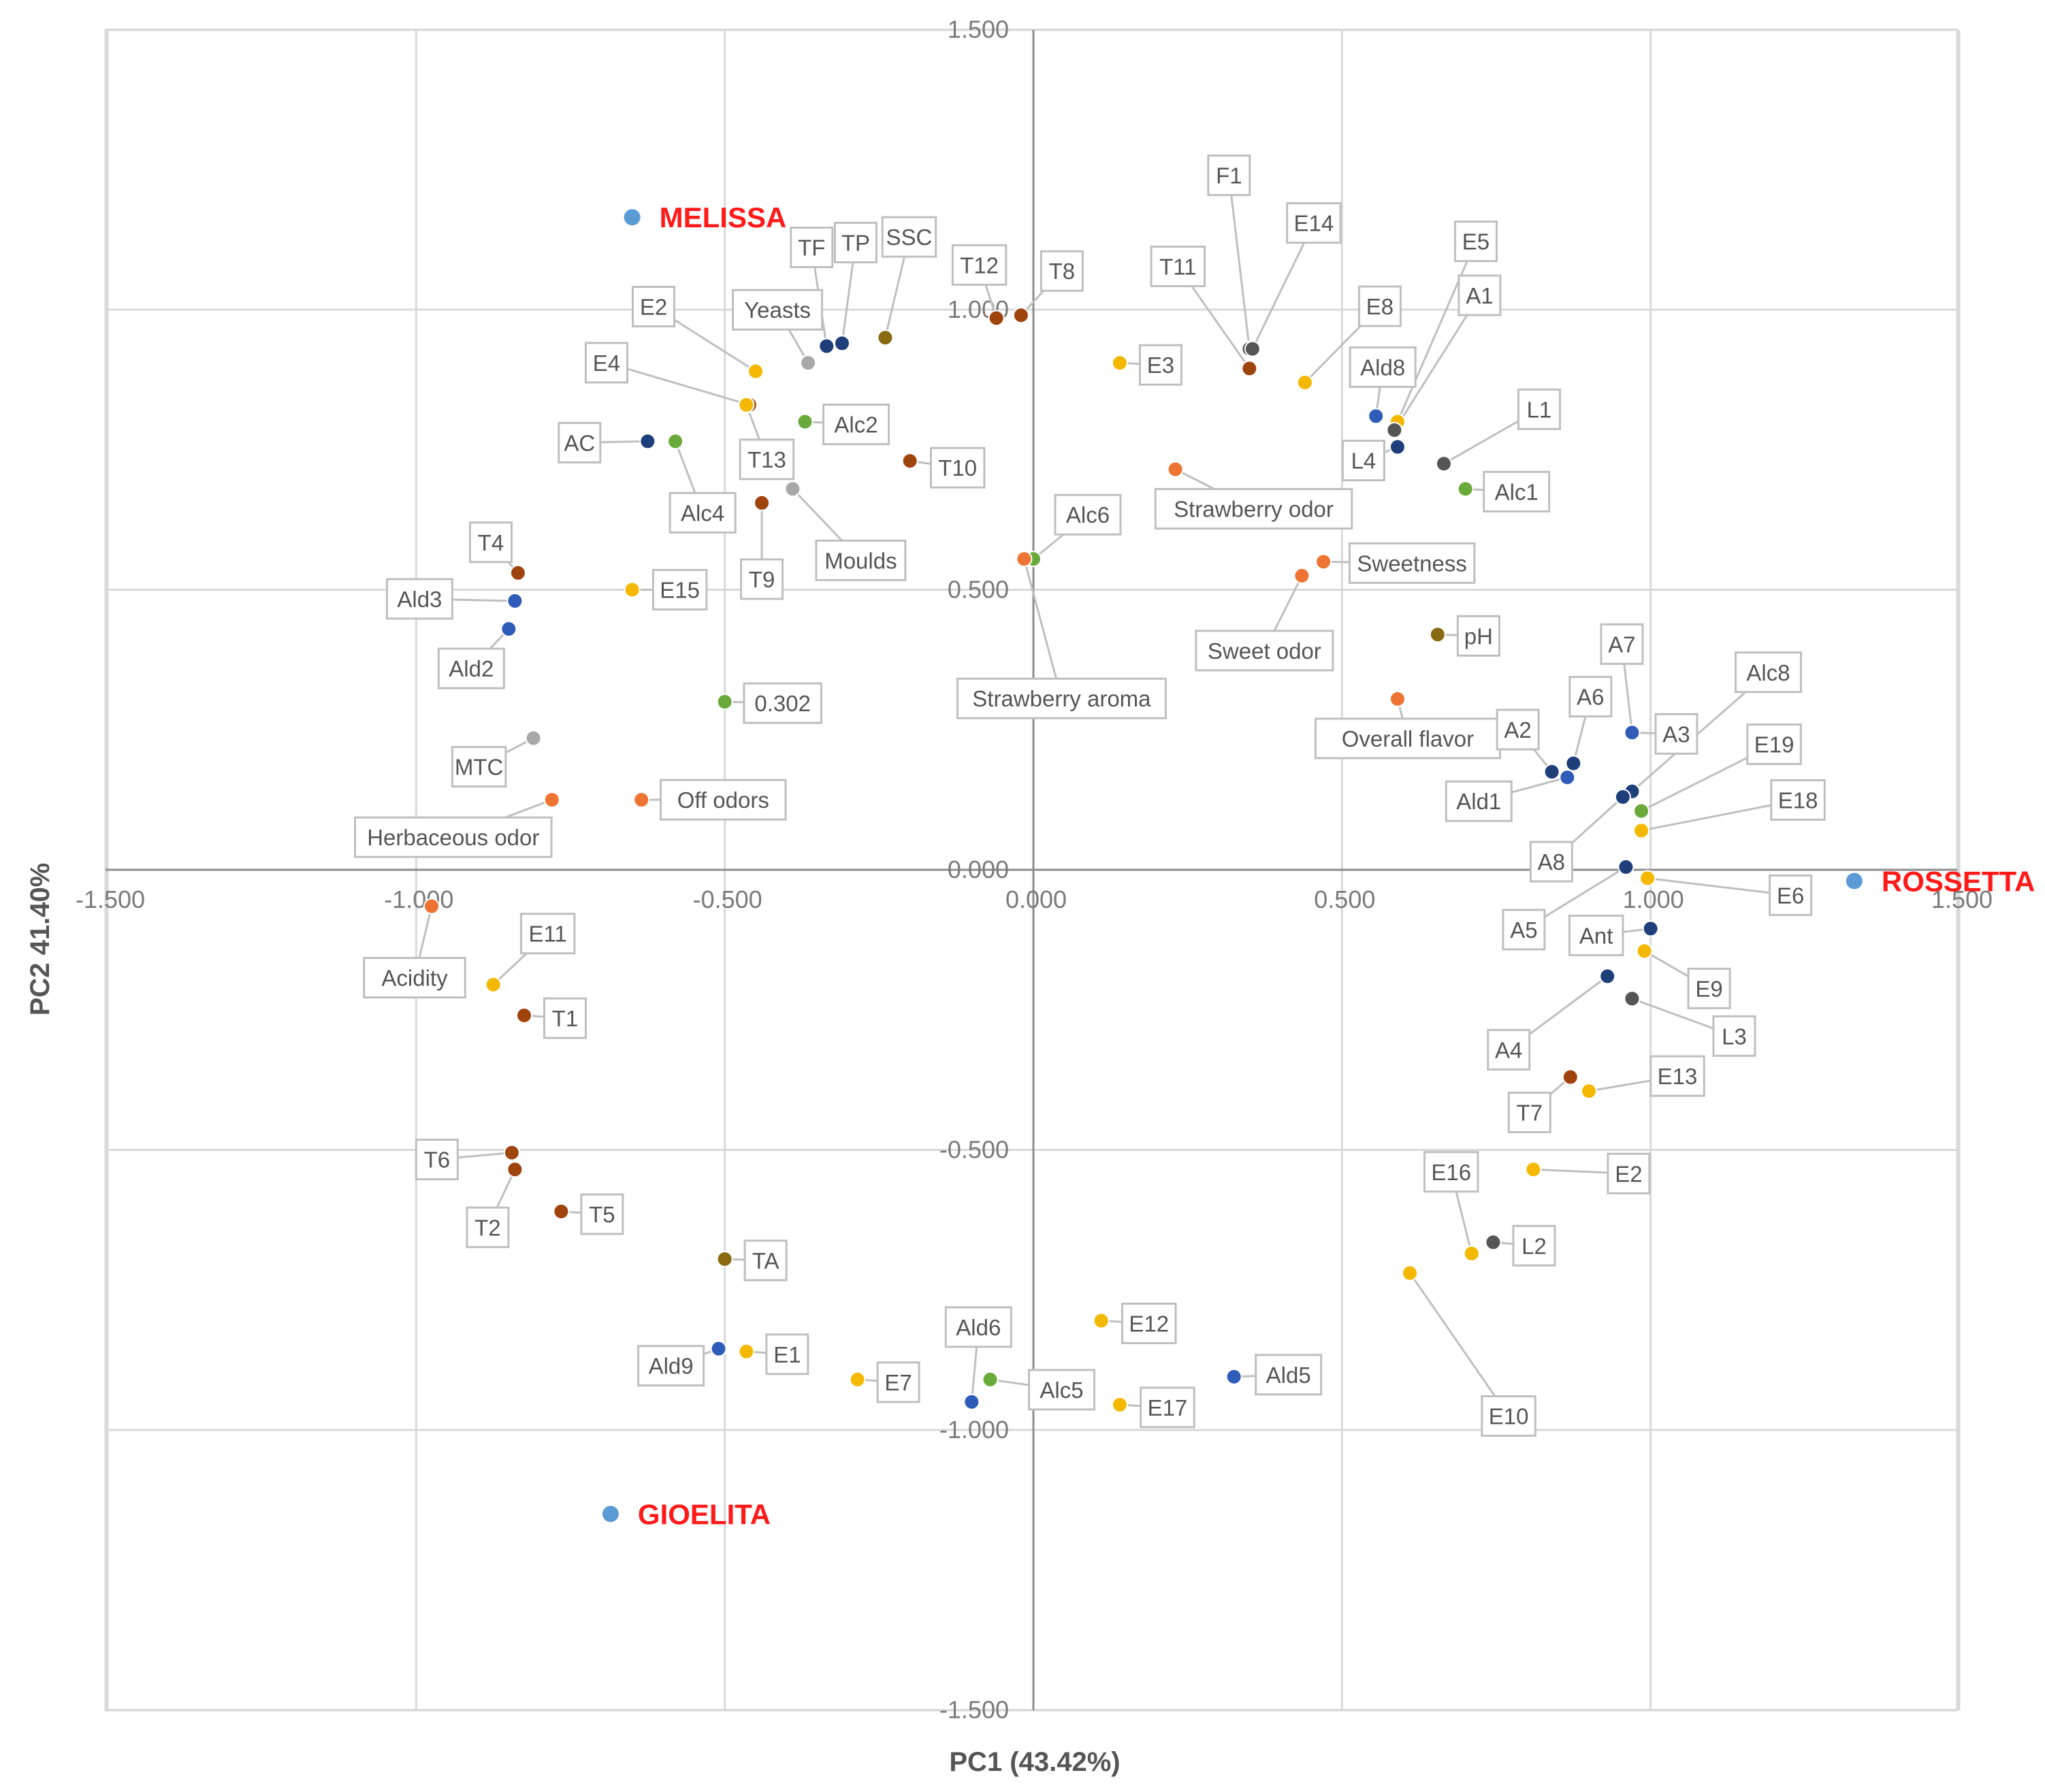 The width and height of the screenshot is (2045, 1792). What do you see at coordinates (479, 768) in the screenshot?
I see `point-label: MTC` at bounding box center [479, 768].